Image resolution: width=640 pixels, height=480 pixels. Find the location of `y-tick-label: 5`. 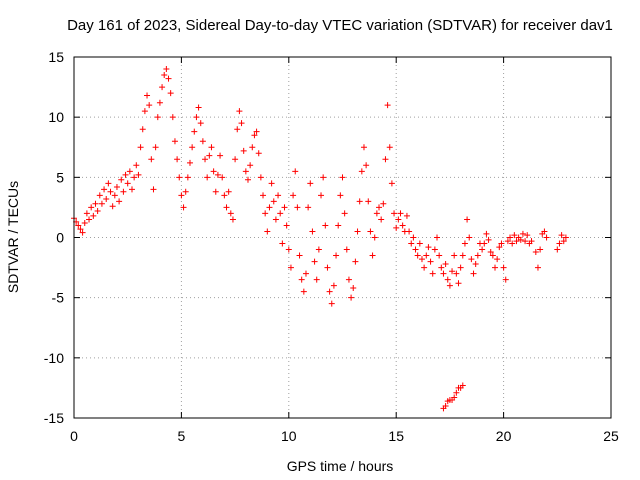

y-tick-label: 5 is located at coordinates (60, 177).